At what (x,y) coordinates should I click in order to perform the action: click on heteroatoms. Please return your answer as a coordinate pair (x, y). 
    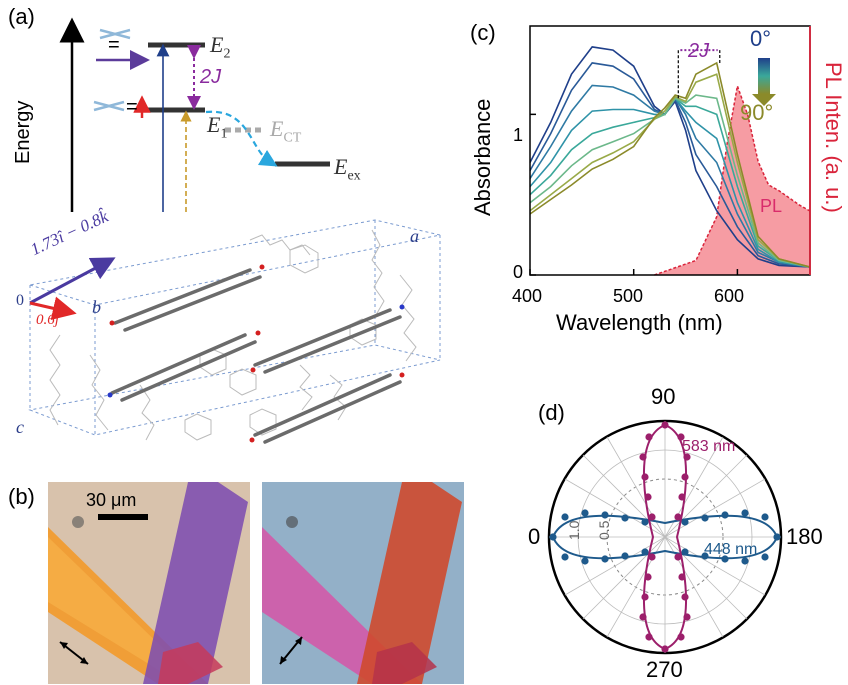
    Looking at the image, I should click on (256, 353).